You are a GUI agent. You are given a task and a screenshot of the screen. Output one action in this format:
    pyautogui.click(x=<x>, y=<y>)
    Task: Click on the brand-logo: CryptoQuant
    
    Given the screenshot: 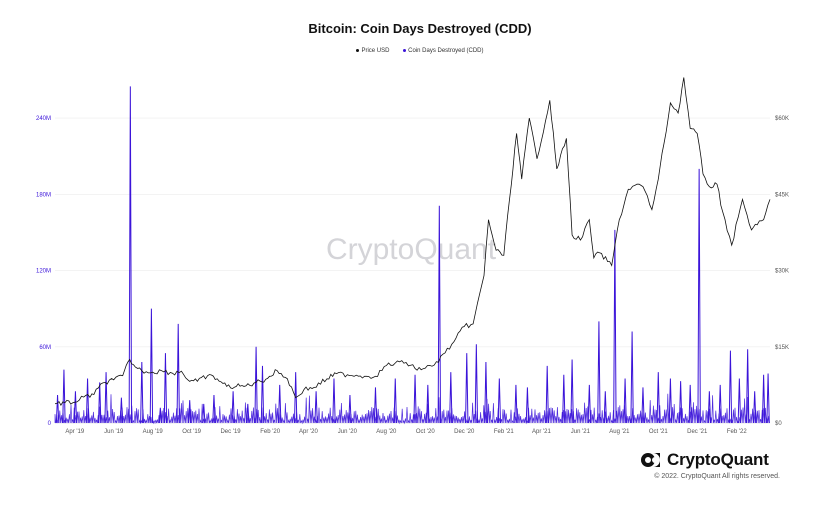 What is the action you would take?
    pyautogui.click(x=704, y=460)
    